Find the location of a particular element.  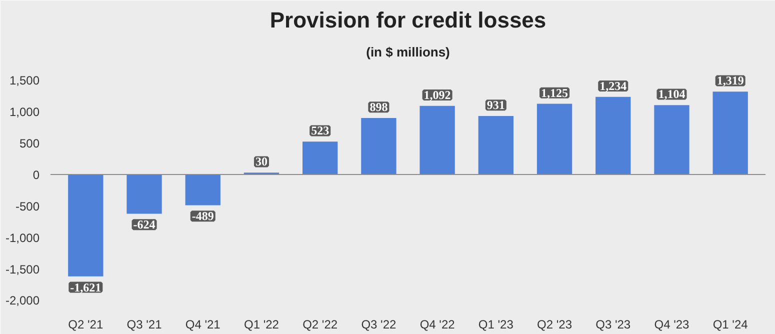

data-label: -1,621 is located at coordinates (86, 287).